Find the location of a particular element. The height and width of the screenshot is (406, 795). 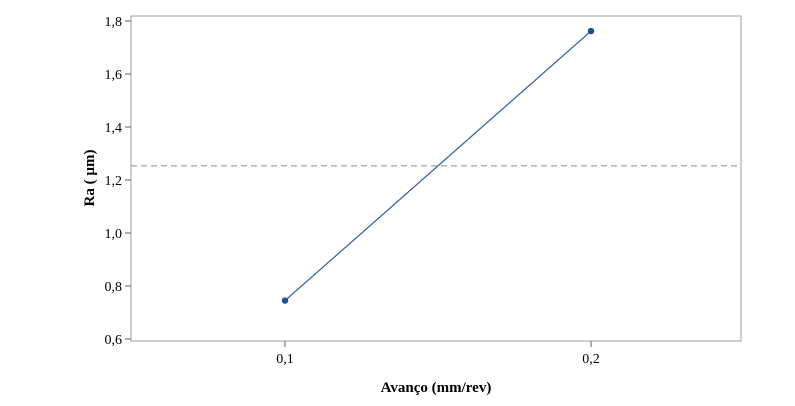

y-axis: 0,6 0,8 1,0 1,2 1,4 1,6 1,8 is located at coordinates (118, 181).